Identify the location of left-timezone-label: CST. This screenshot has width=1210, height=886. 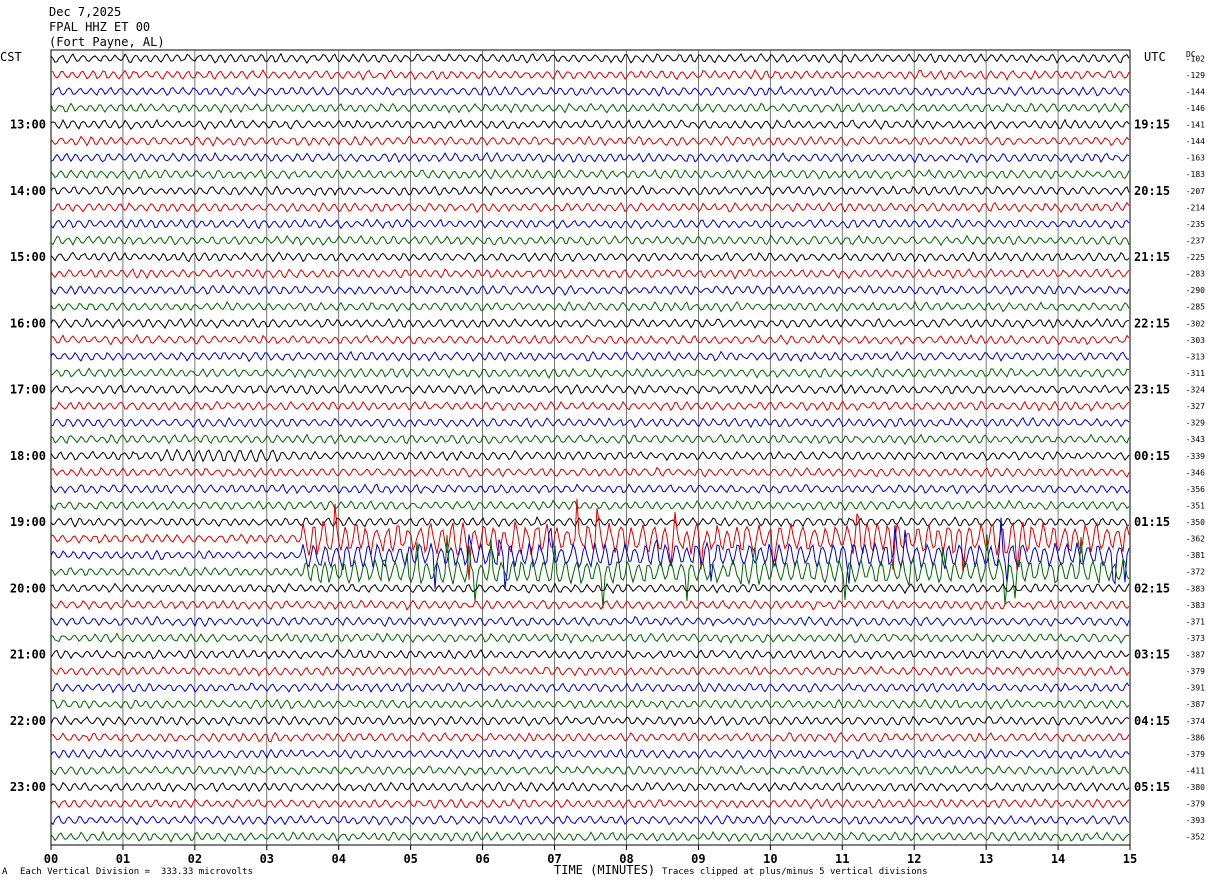
(11, 57).